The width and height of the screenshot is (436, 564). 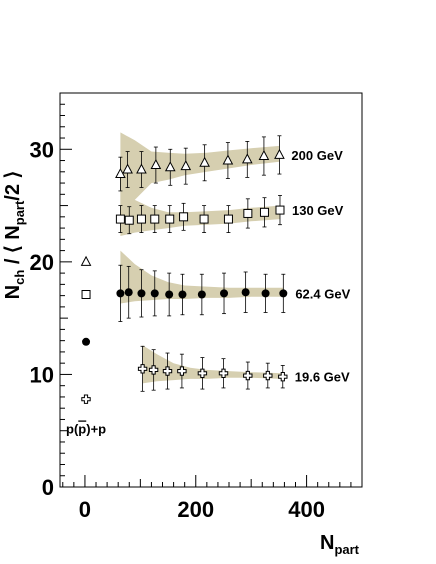 I want to click on x-axis-title: Npart, so click(x=340, y=544).